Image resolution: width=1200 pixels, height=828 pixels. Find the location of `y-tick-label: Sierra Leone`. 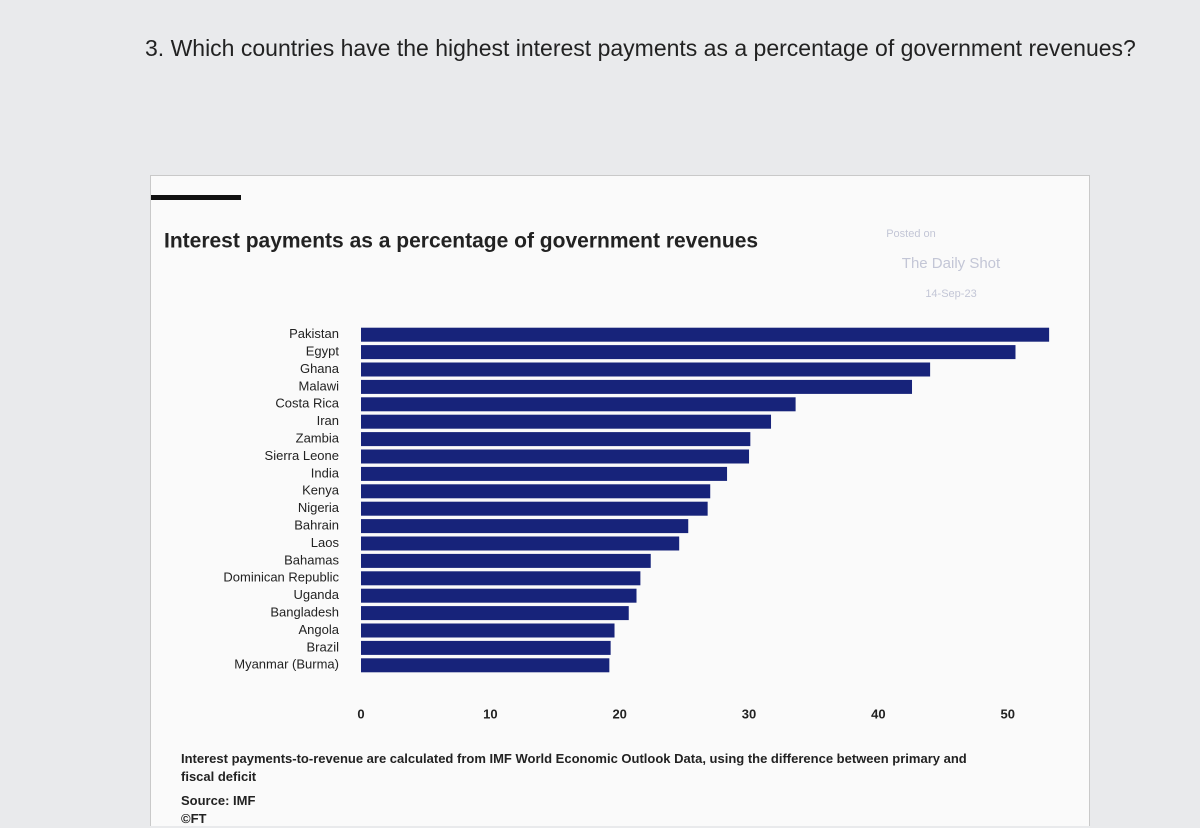

y-tick-label: Sierra Leone is located at coordinates (302, 455).